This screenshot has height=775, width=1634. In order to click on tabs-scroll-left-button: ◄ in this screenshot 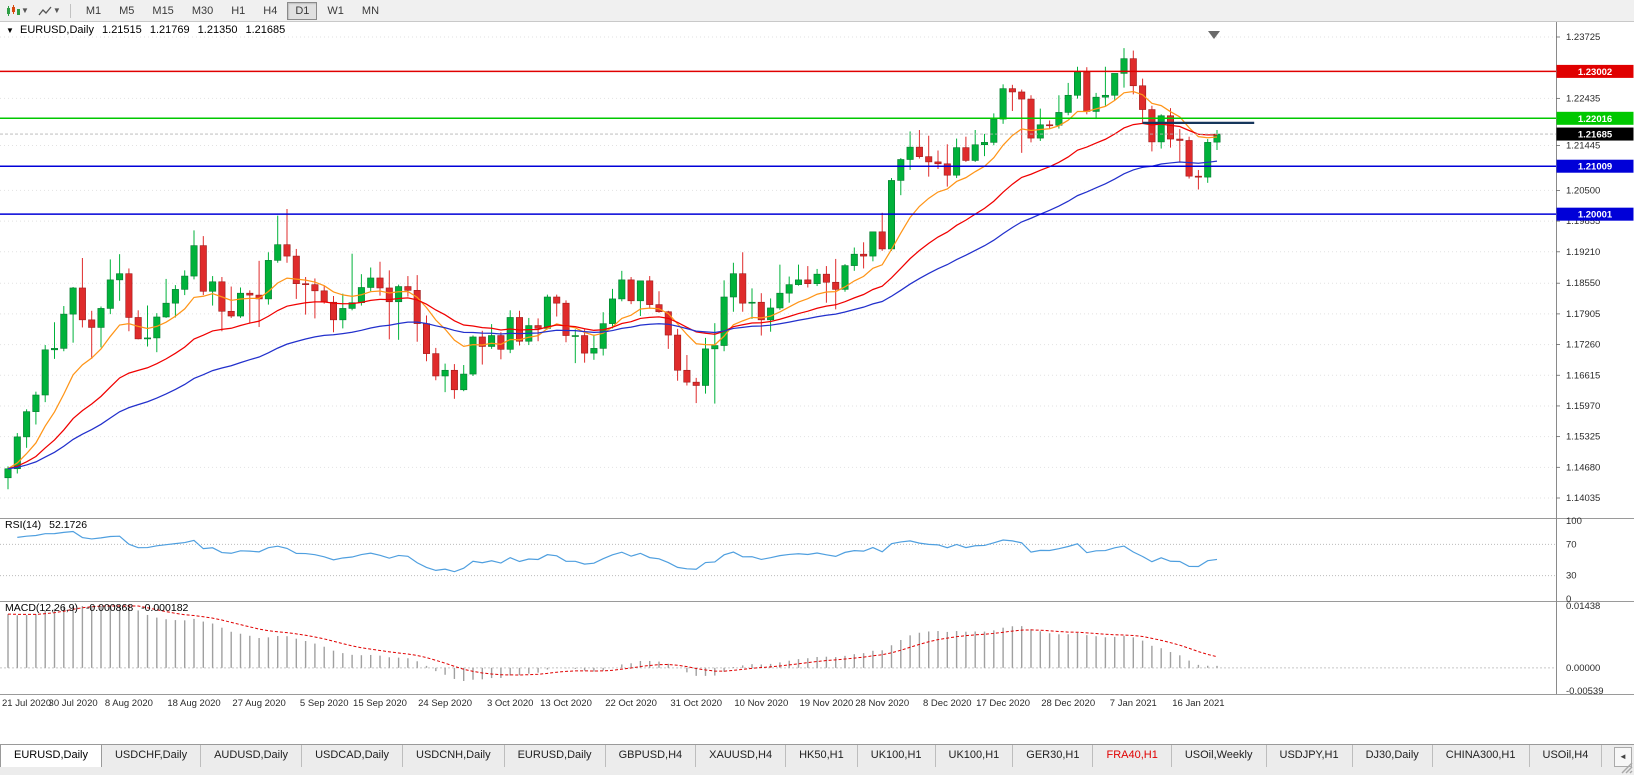, I will do `click(1623, 757)`.